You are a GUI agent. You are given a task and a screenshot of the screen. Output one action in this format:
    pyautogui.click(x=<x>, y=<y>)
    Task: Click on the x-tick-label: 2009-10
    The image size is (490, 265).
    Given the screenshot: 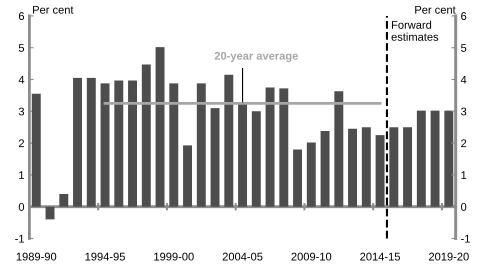 What is the action you would take?
    pyautogui.click(x=311, y=256)
    